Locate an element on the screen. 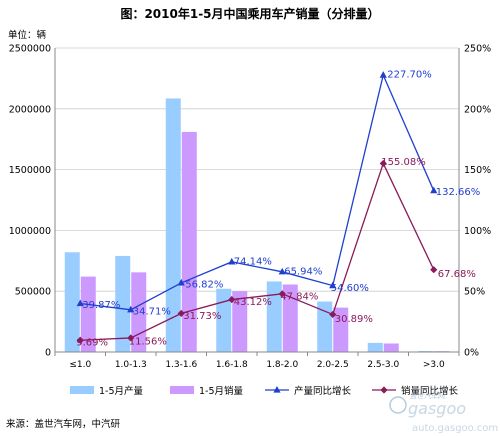  data-label: 9.69% is located at coordinates (92, 343).